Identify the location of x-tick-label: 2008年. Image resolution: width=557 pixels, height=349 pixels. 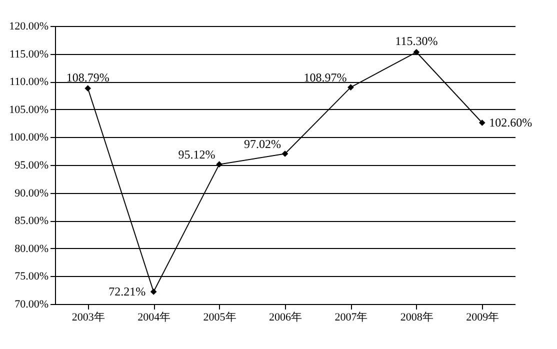
(417, 318).